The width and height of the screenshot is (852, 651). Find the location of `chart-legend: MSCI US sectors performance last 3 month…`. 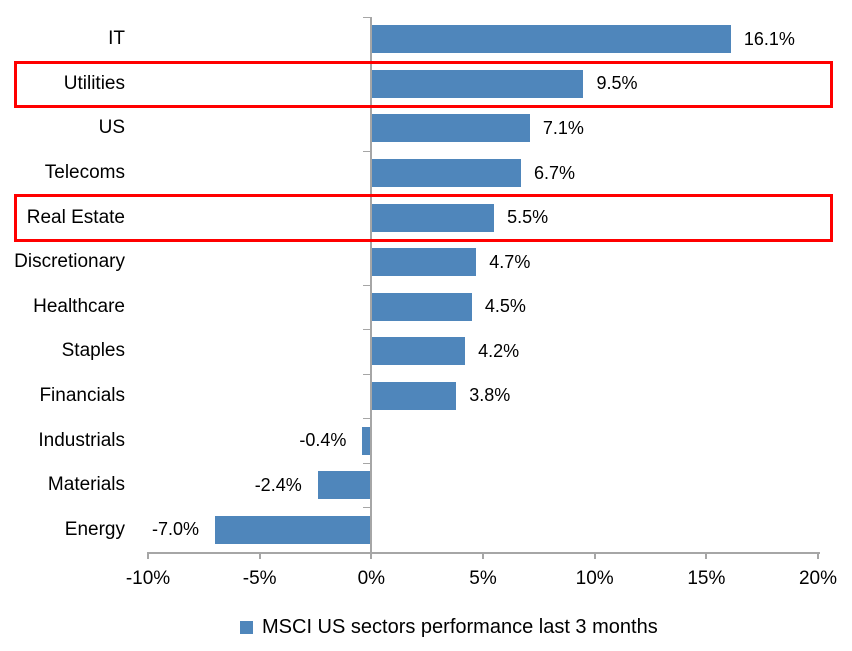

chart-legend: MSCI US sectors performance last 3 month… is located at coordinates (449, 627).